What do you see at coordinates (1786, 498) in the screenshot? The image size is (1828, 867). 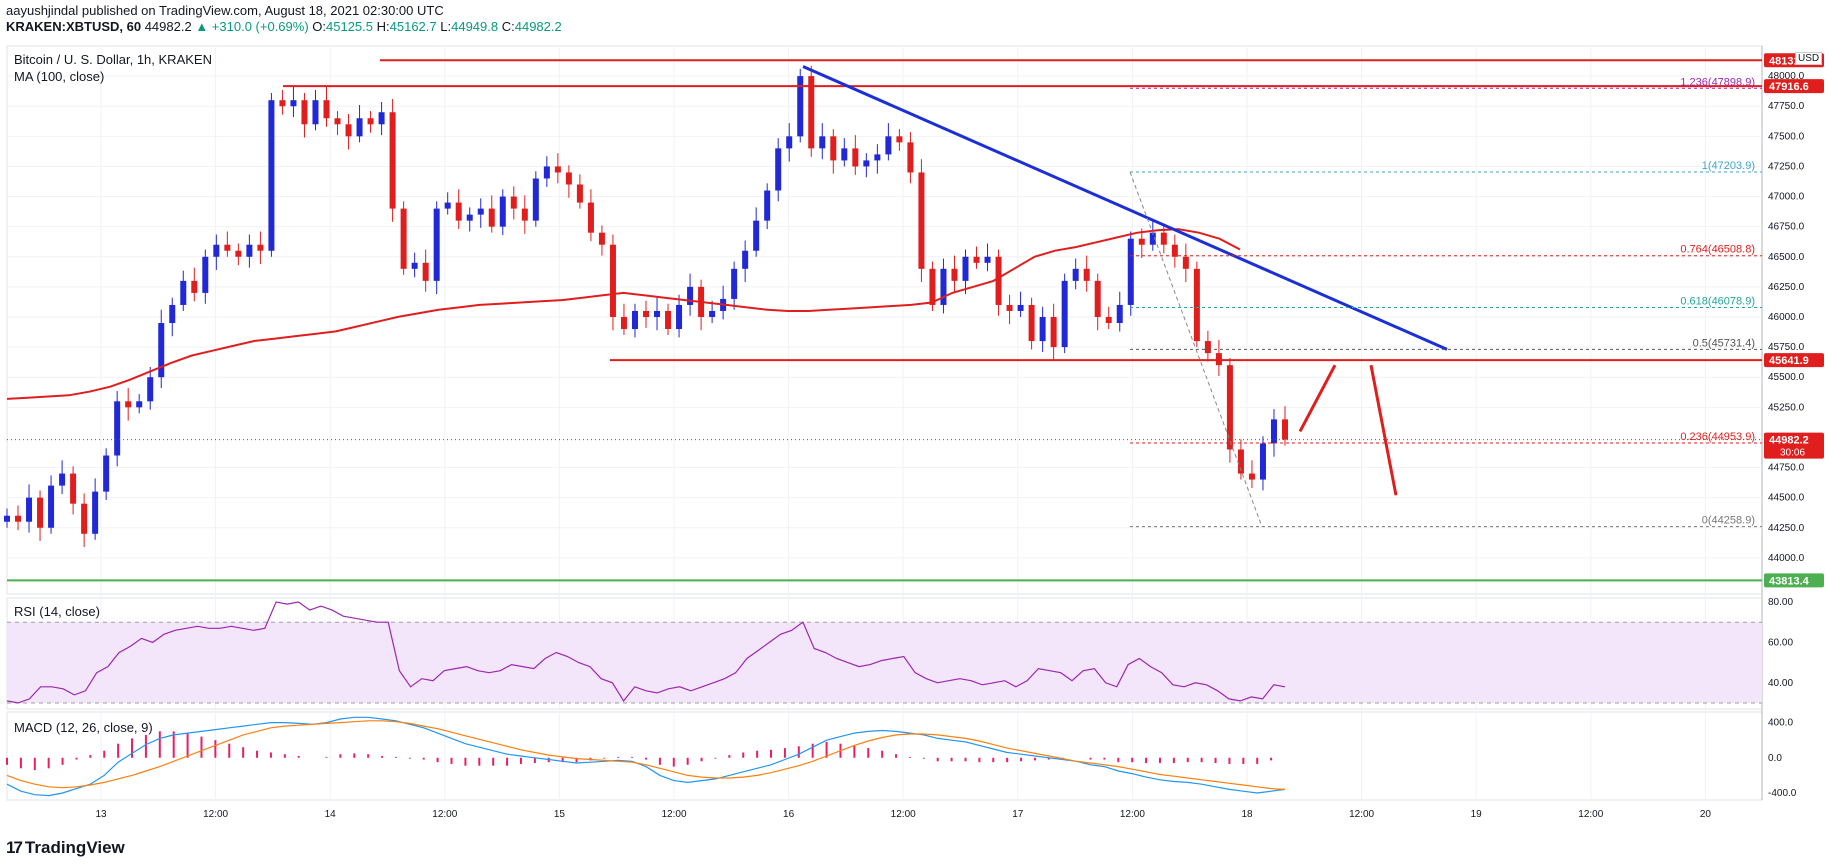 I see `price-tick-label: 44500.0` at bounding box center [1786, 498].